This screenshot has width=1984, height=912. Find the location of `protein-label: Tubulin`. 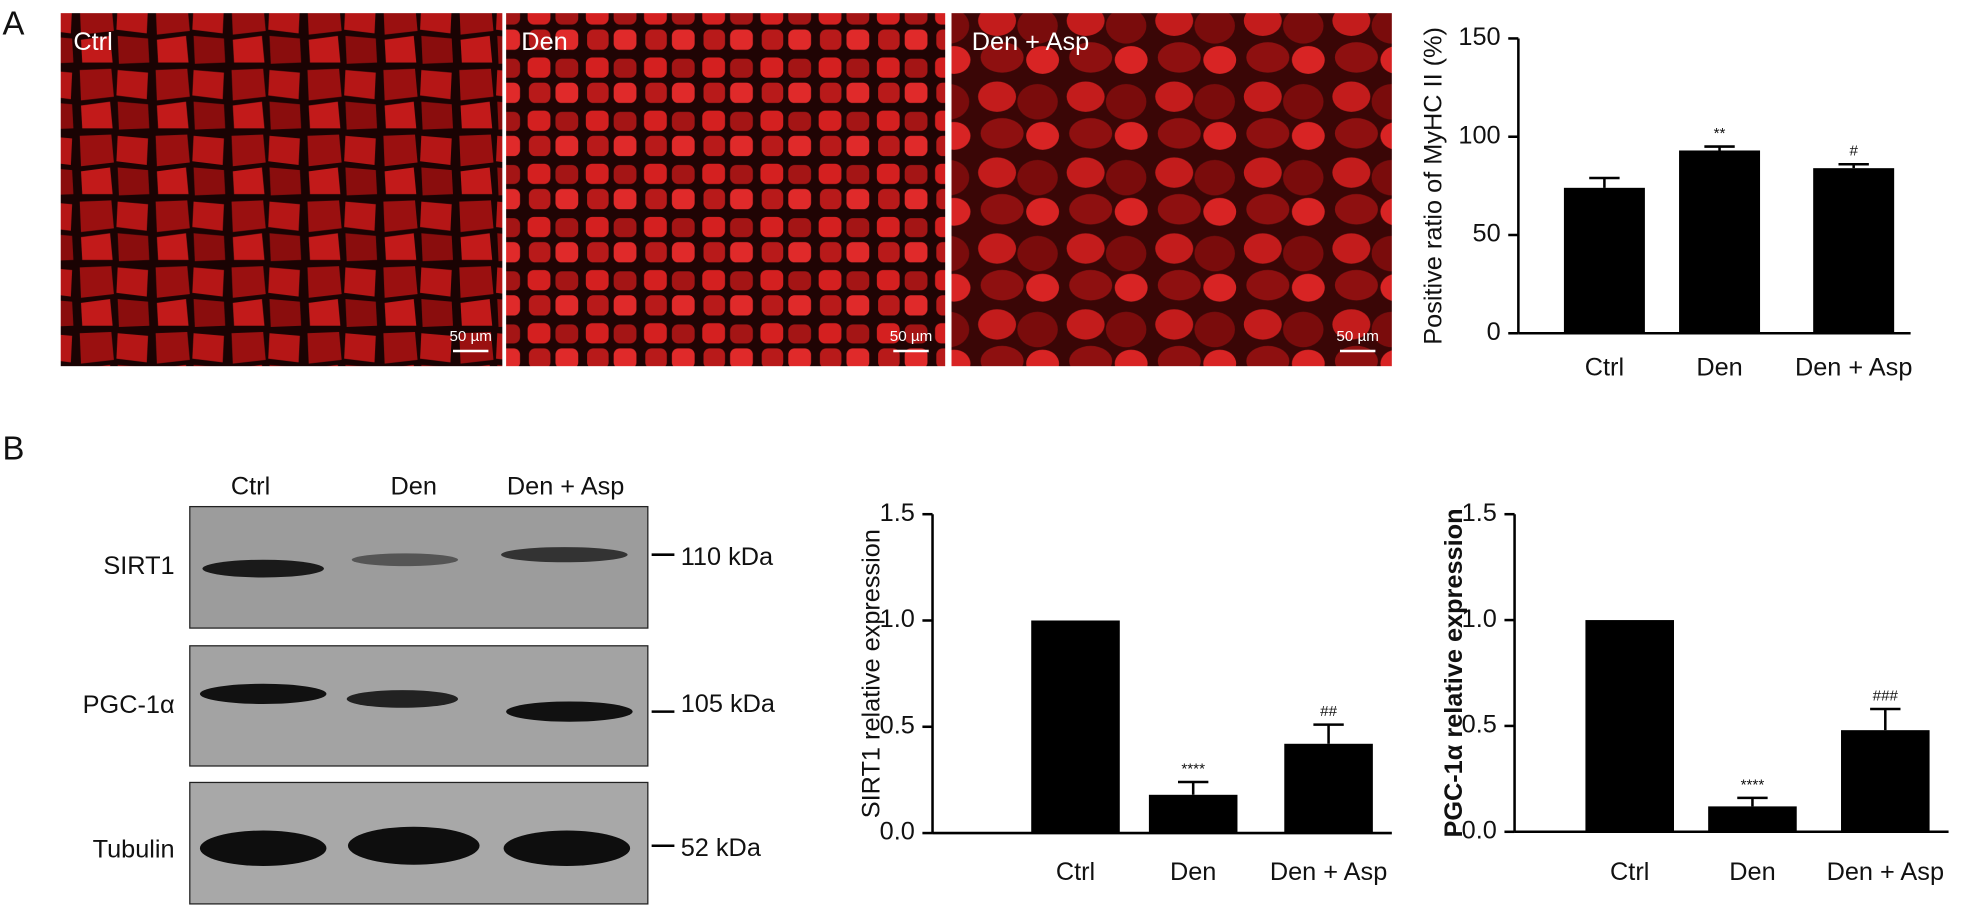

protein-label: Tubulin is located at coordinates (134, 849).